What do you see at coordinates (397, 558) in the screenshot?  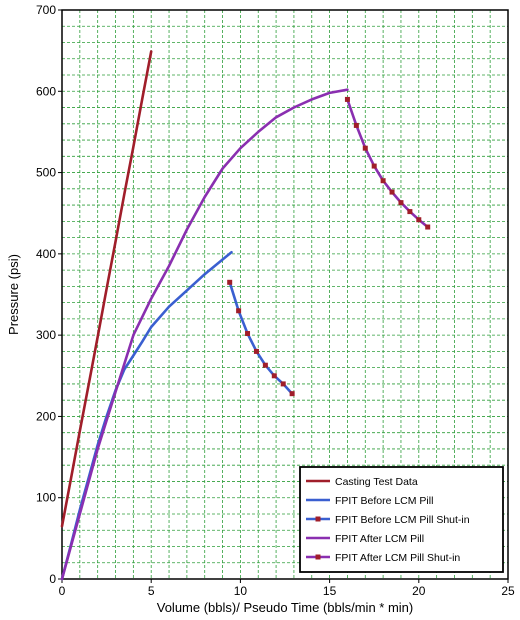 I see `legend-label-5: FPIT After LCM Pill Shut-in` at bounding box center [397, 558].